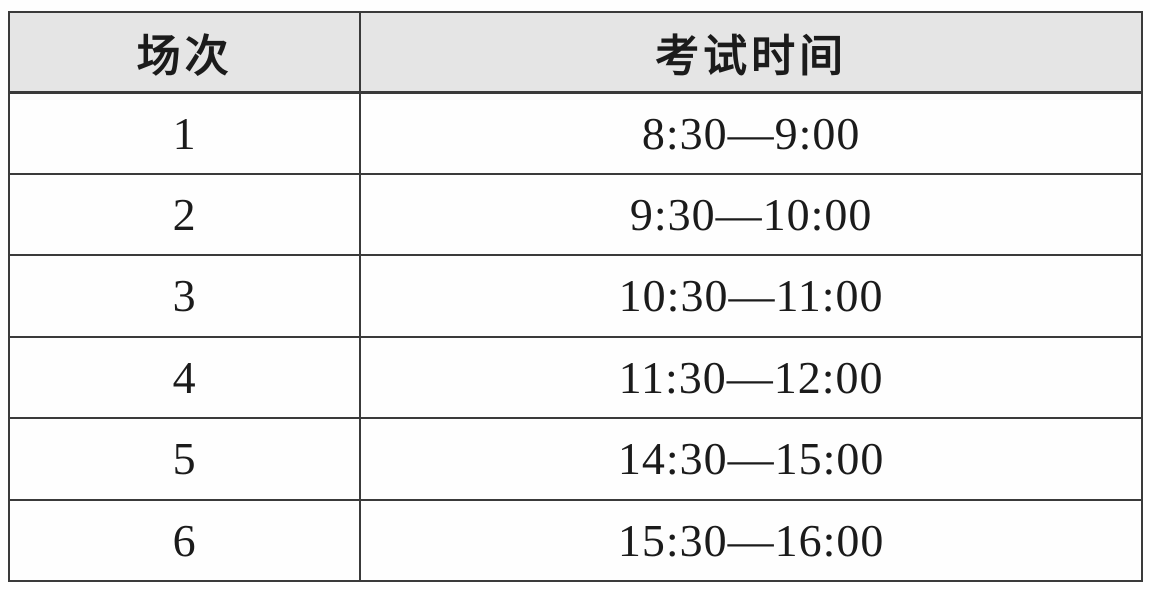  I want to click on exam-time-range: 9:30—10:00, so click(751, 214).